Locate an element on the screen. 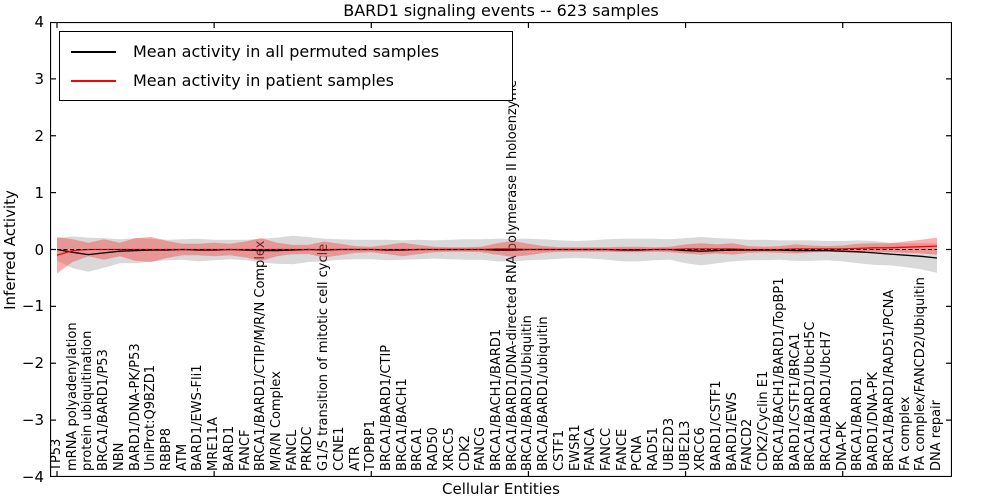  x-tick-label: BRCA1/BACH1/BARD1/TopBP1 is located at coordinates (779, 374).